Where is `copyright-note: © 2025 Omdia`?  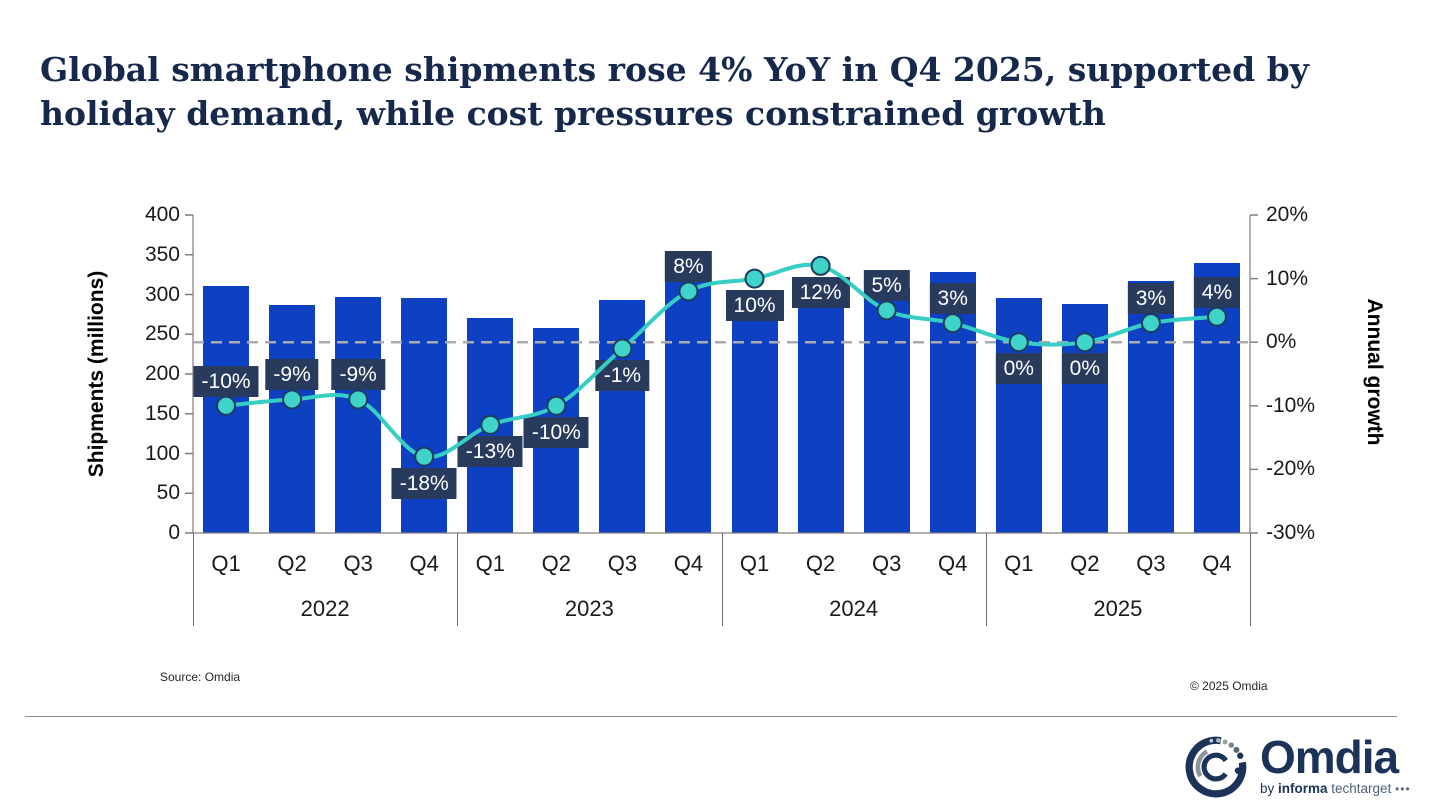 copyright-note: © 2025 Omdia is located at coordinates (1229, 686).